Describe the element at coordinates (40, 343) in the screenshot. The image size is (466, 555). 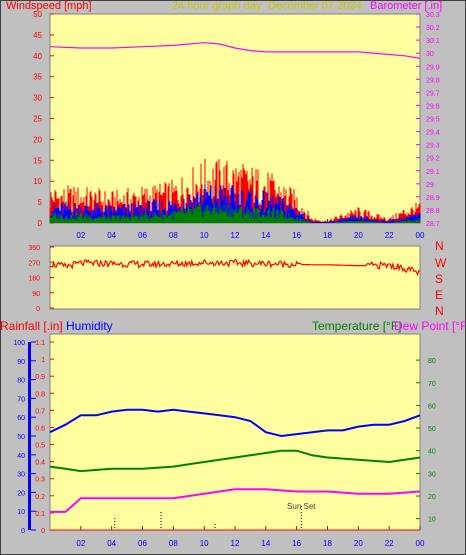
I see `rain-y-tick-label-11: 1.1` at that location.